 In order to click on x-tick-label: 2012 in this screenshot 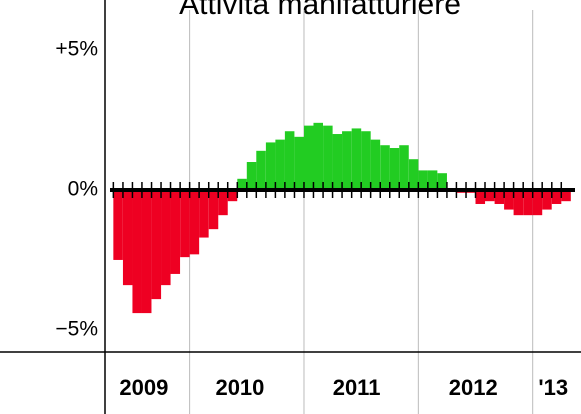, I will do `click(473, 387)`.